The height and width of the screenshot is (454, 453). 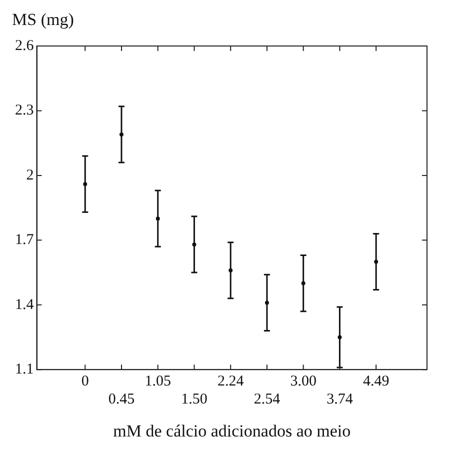 I want to click on y-tick-label: 2.3, so click(x=24, y=110).